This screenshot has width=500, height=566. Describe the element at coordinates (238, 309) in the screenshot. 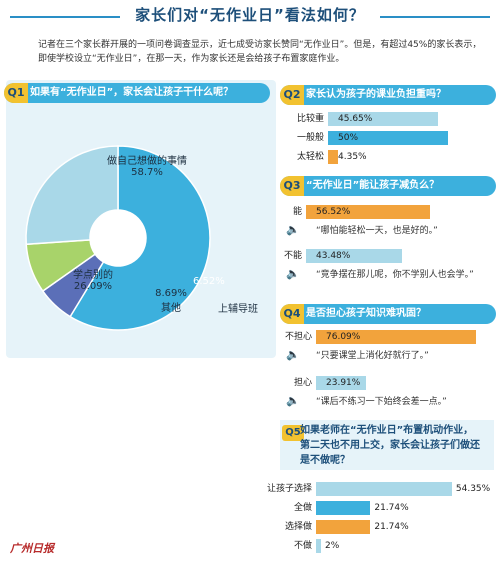

I see `pie-label-1: 上辅导班` at that location.